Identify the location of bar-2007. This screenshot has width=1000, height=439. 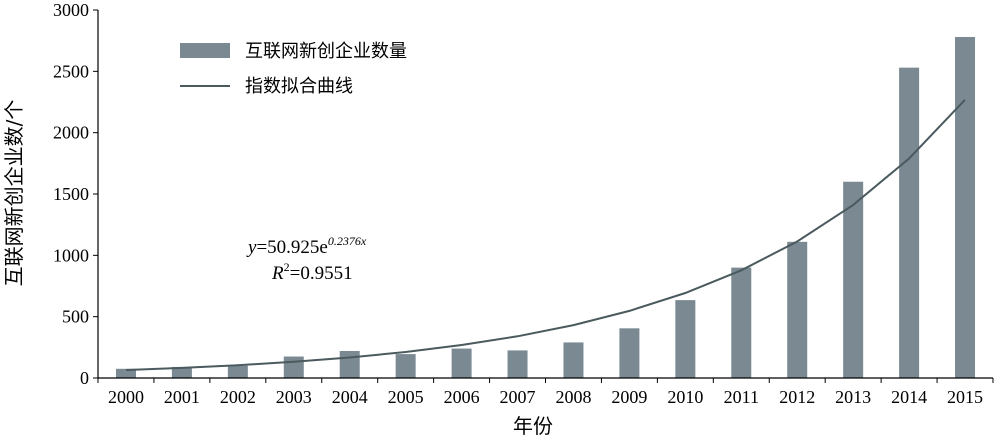
(517, 364).